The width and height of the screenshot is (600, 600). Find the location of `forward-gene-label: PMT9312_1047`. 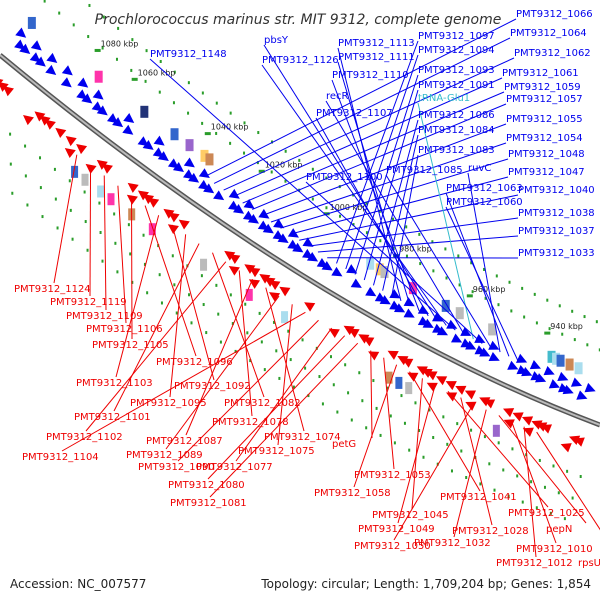

forward-gene-label: PMT9312_1047 is located at coordinates (546, 172).